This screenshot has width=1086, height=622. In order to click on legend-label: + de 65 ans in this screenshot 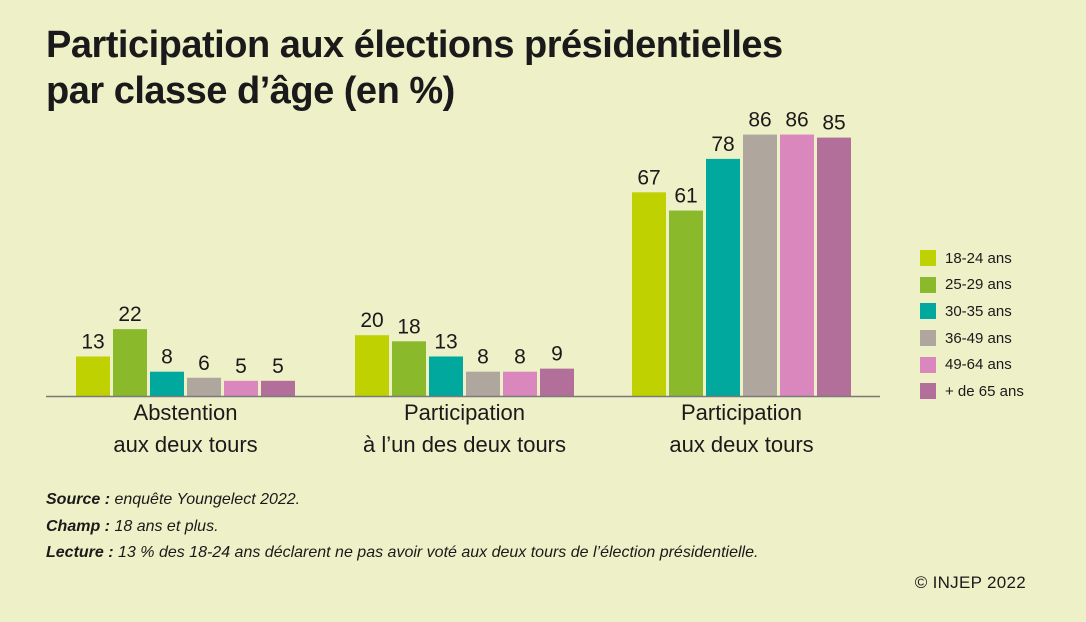, I will do `click(984, 391)`.